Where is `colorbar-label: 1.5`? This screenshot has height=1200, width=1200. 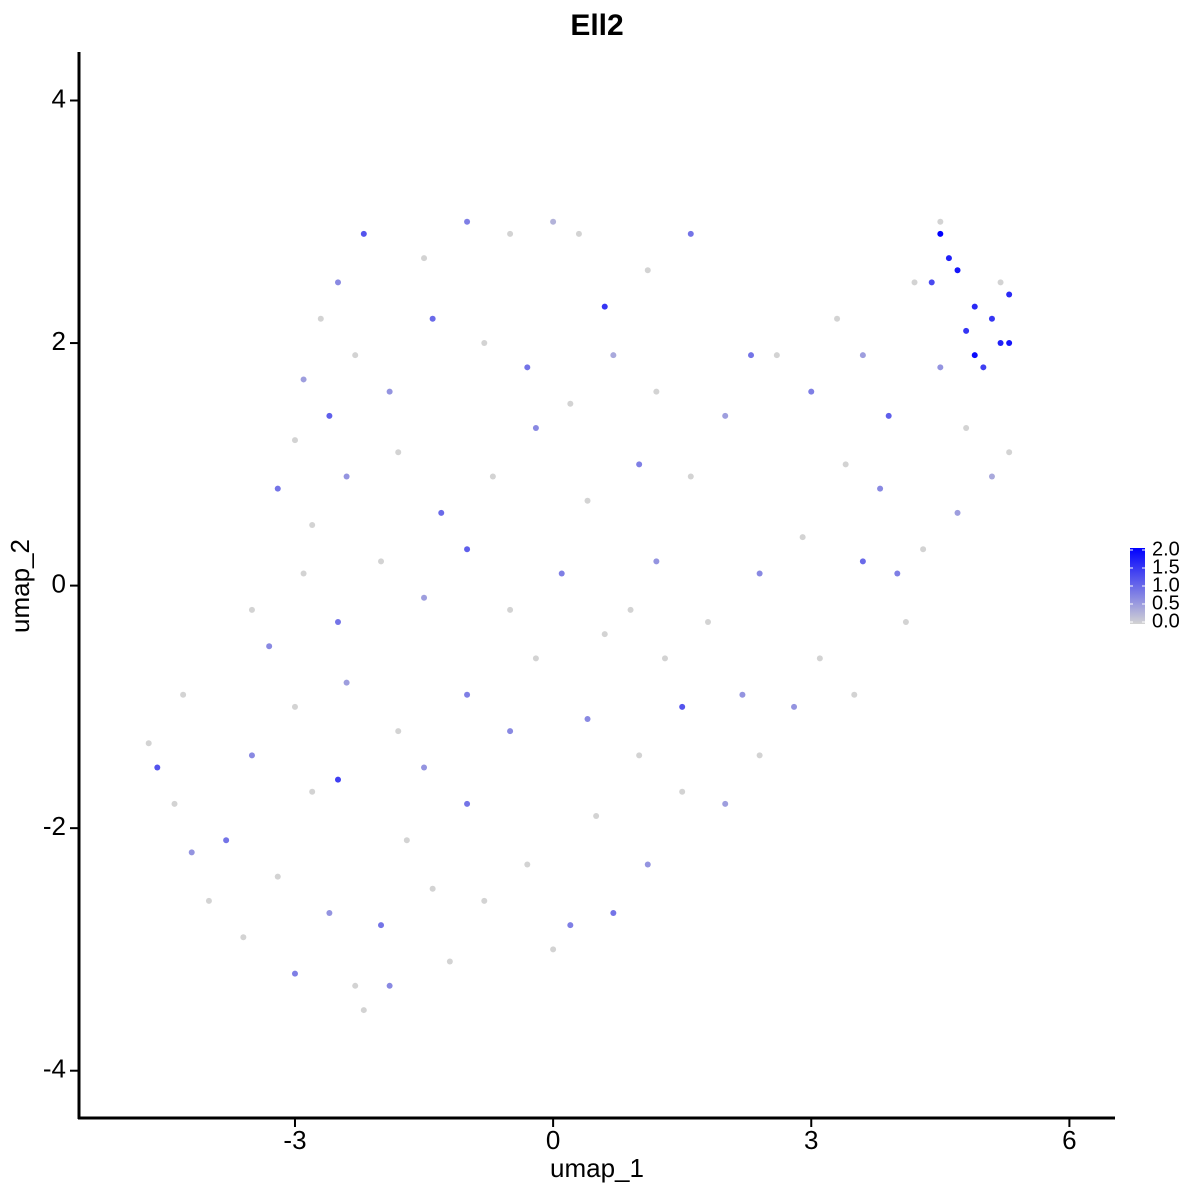 colorbar-label: 1.5 is located at coordinates (1166, 567).